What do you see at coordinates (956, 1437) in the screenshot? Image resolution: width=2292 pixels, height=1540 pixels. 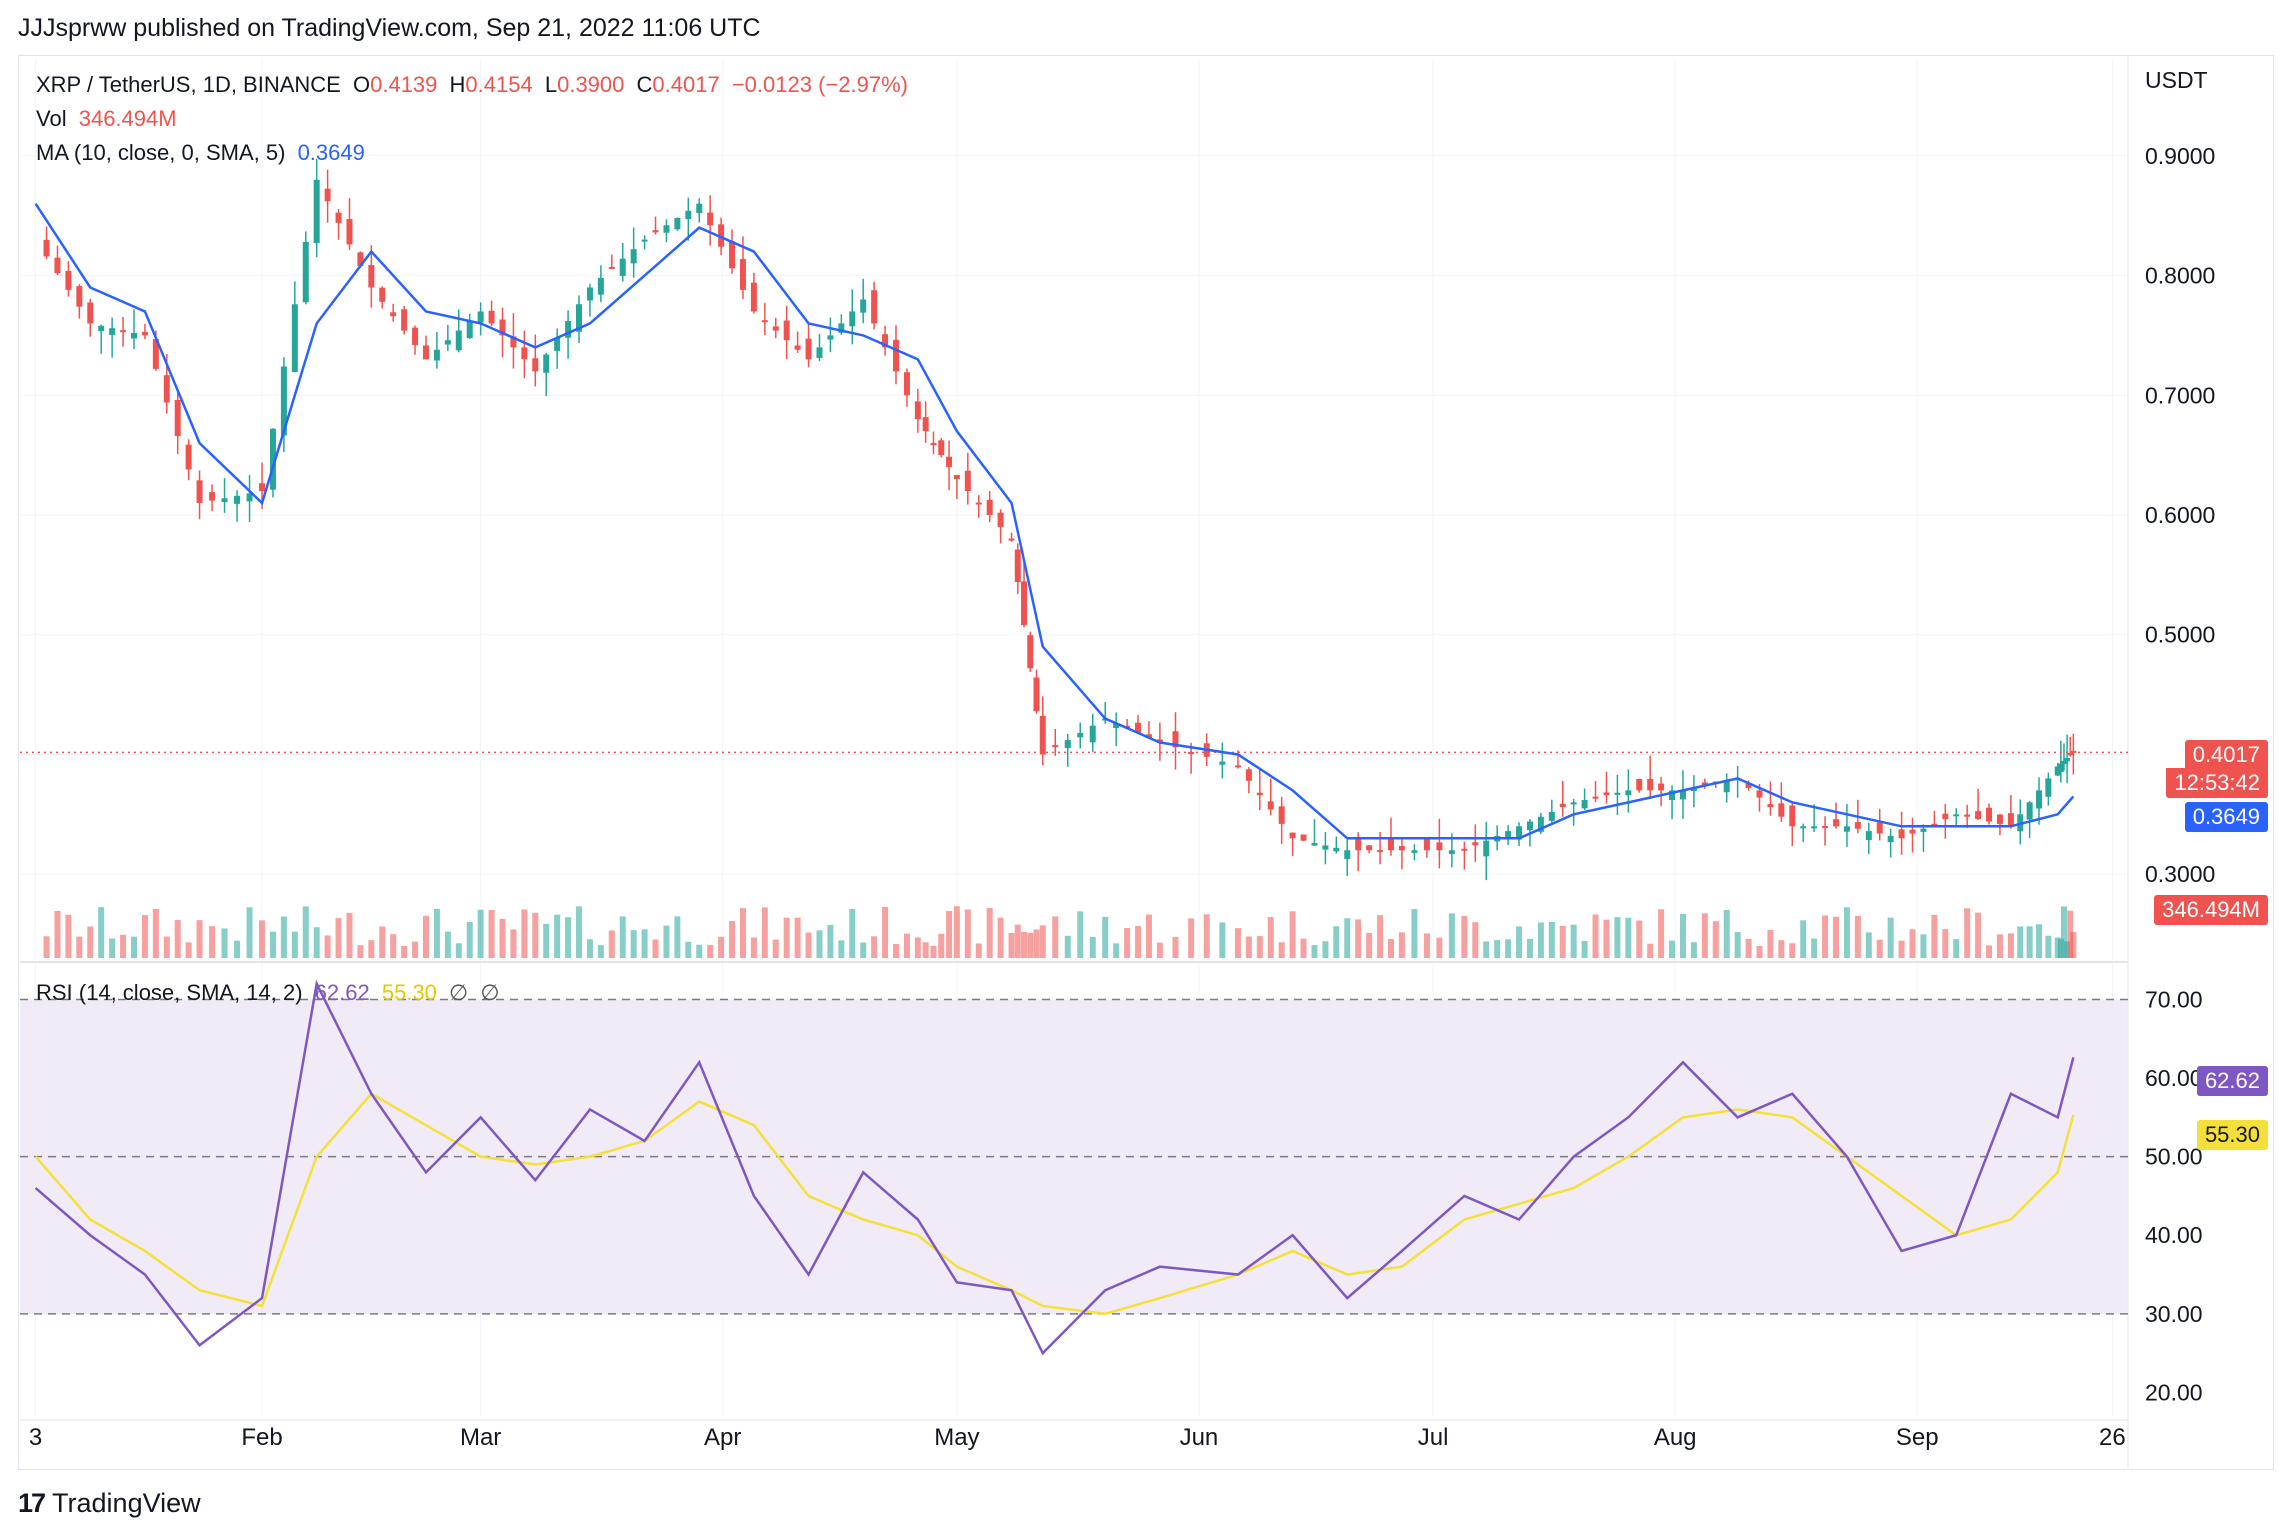 I see `time-tick-label: May` at bounding box center [956, 1437].